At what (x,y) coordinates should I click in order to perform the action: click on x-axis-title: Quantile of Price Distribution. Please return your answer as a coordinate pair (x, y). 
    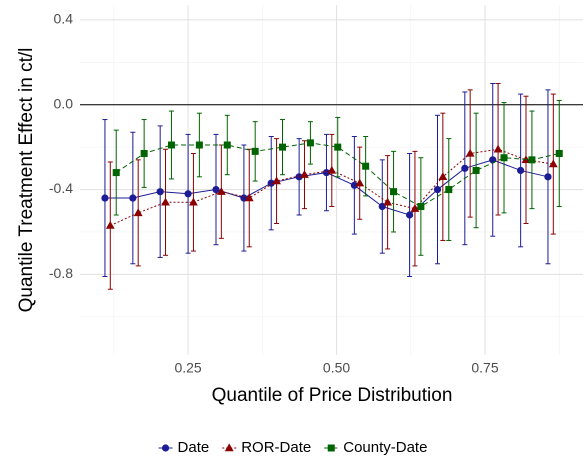
    Looking at the image, I should click on (332, 395).